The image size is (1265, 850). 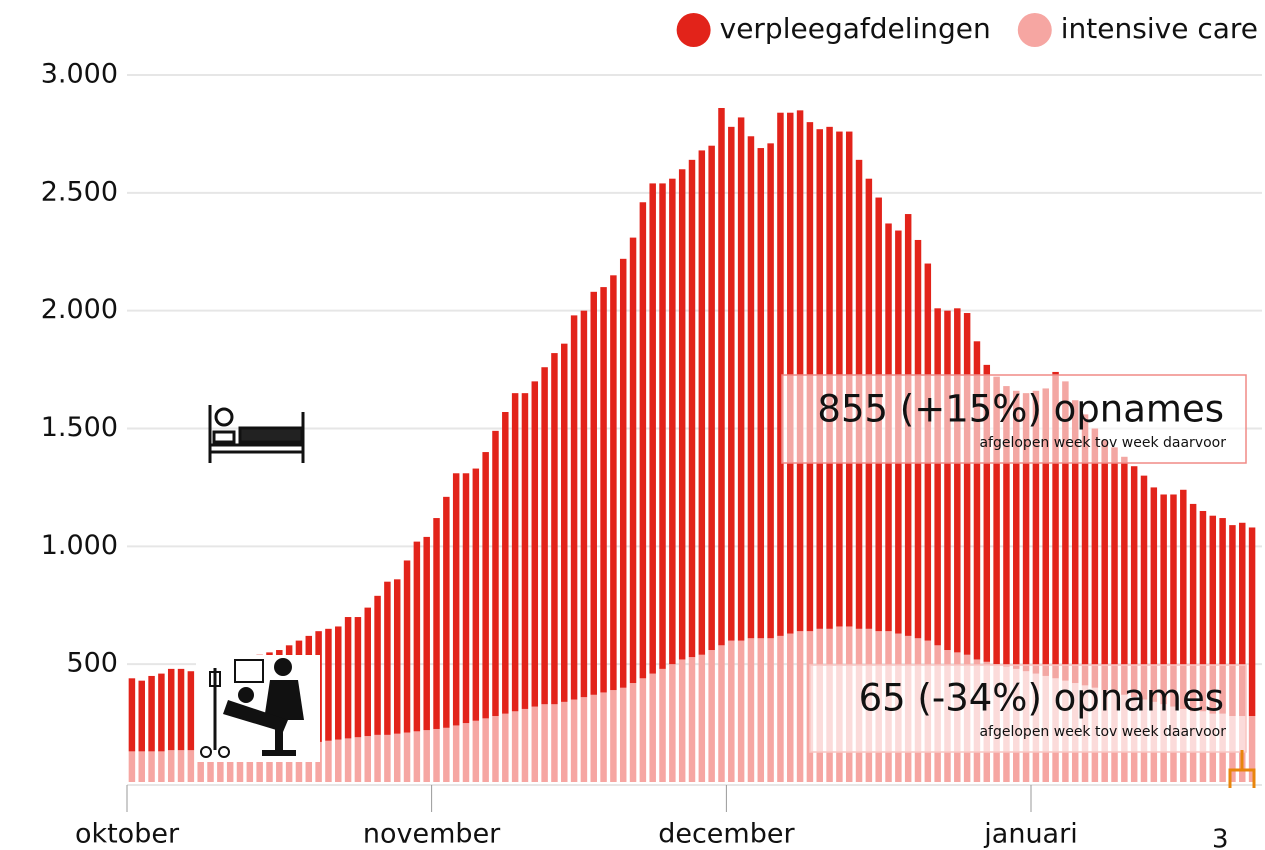 What do you see at coordinates (79, 545) in the screenshot?
I see `y-tick-label: 1.000` at bounding box center [79, 545].